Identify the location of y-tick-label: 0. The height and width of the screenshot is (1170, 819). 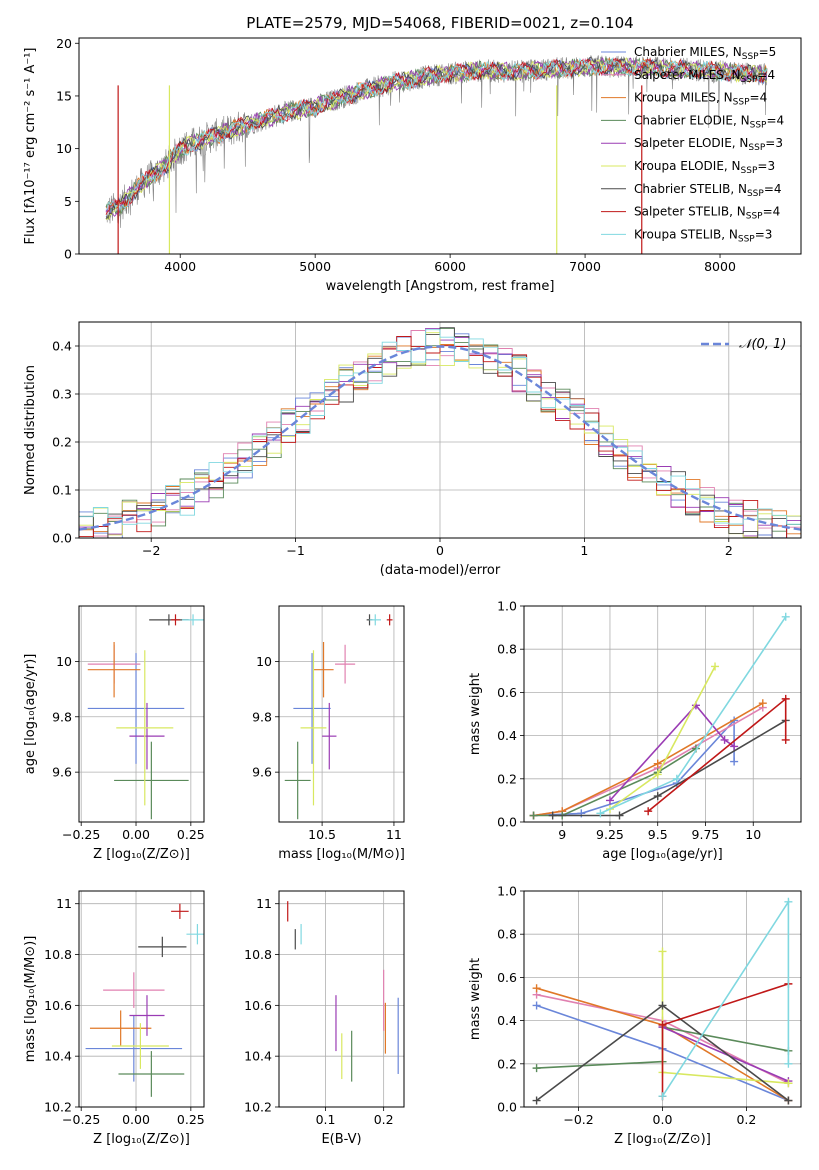
(68, 254).